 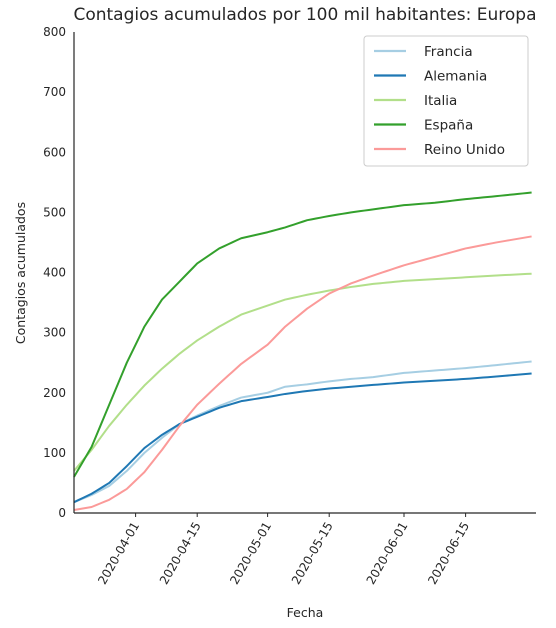 What do you see at coordinates (448, 553) in the screenshot?
I see `x-tick-label: 2020-06-15` at bounding box center [448, 553].